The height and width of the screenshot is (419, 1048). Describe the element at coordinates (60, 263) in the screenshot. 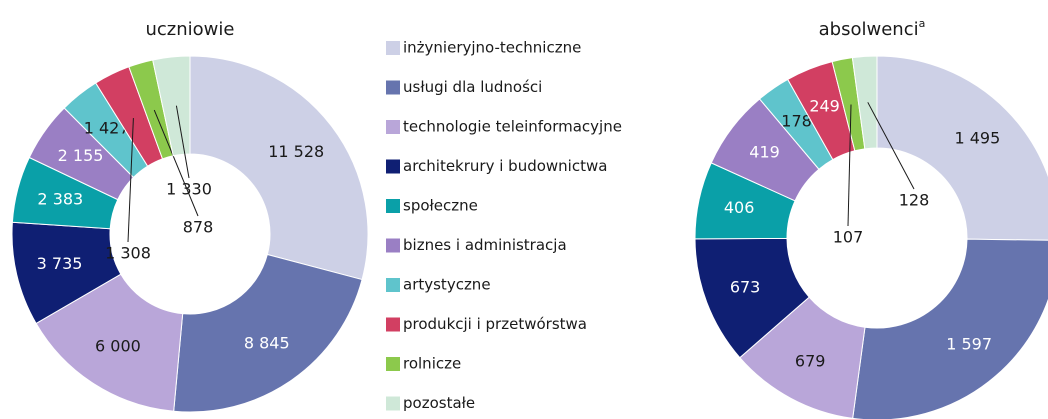

I see `data-label: 3 735` at that location.